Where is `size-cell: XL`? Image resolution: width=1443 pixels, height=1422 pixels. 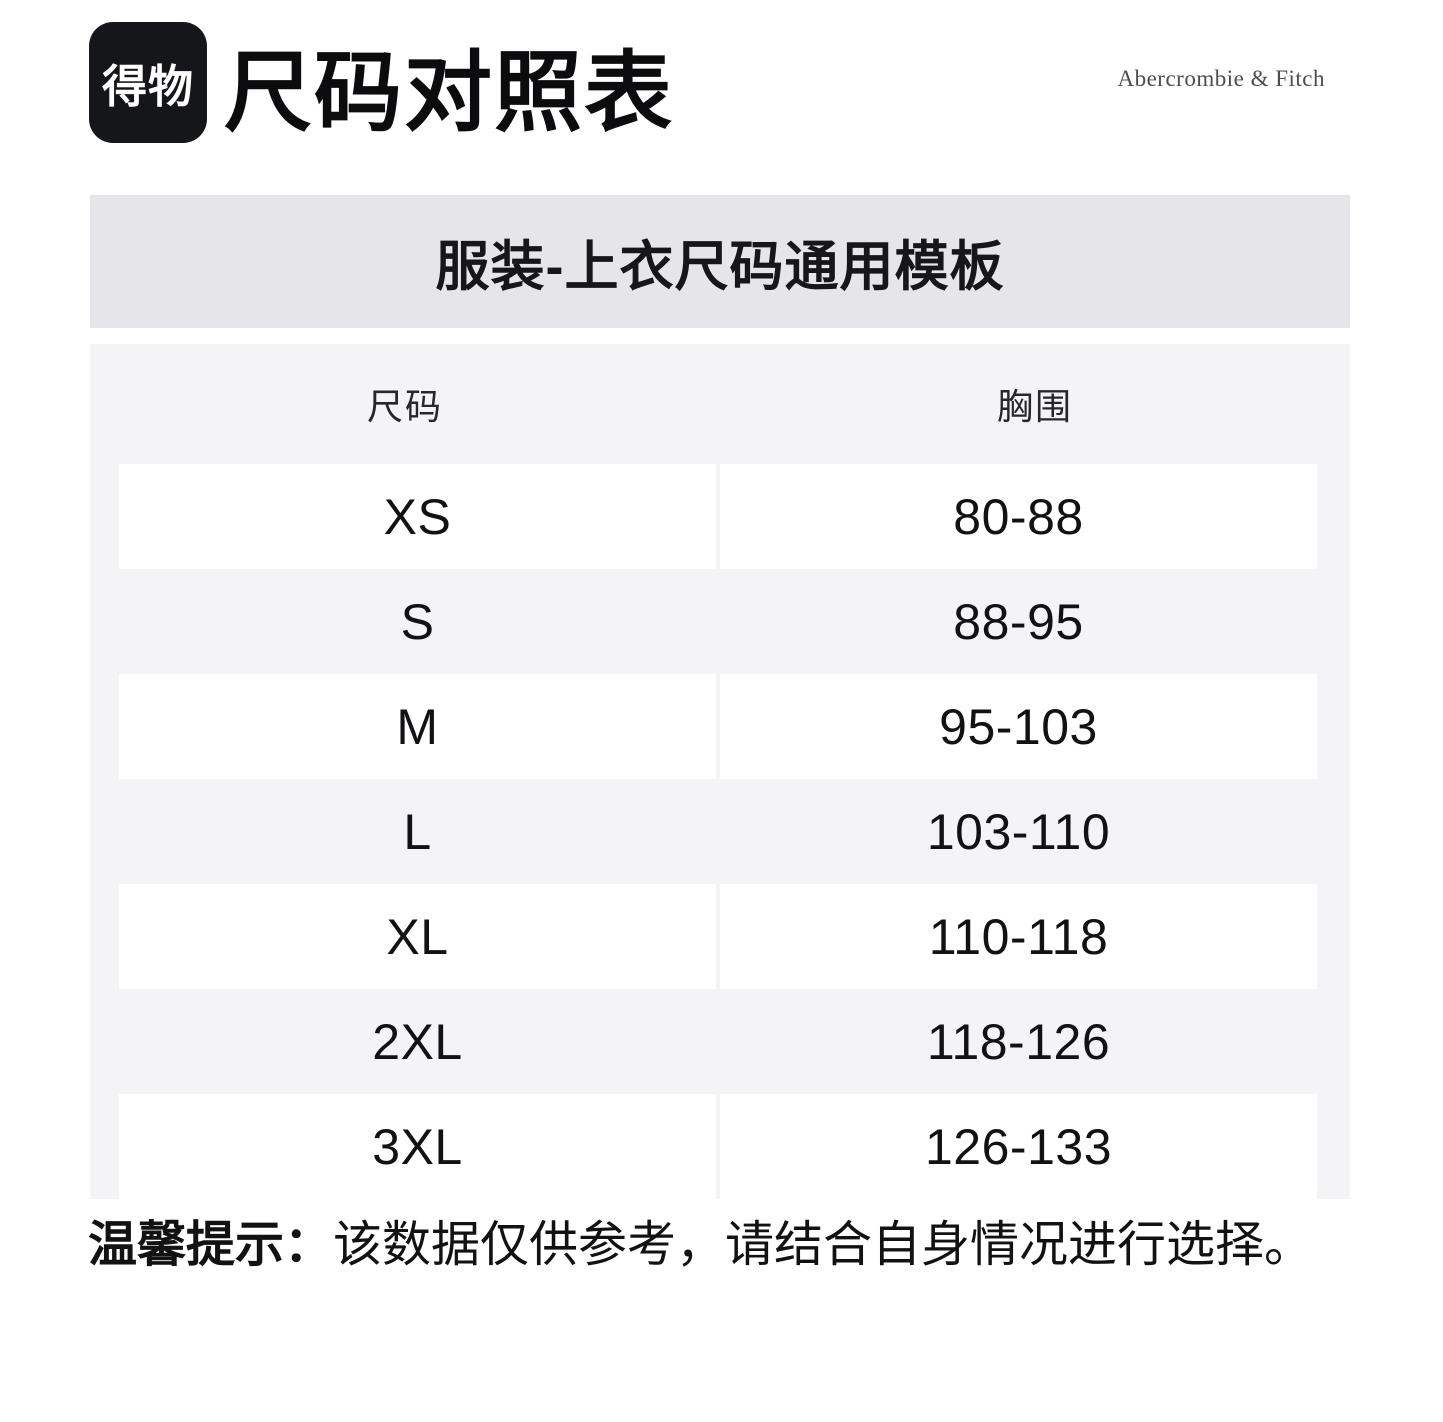
size-cell: XL is located at coordinates (417, 936).